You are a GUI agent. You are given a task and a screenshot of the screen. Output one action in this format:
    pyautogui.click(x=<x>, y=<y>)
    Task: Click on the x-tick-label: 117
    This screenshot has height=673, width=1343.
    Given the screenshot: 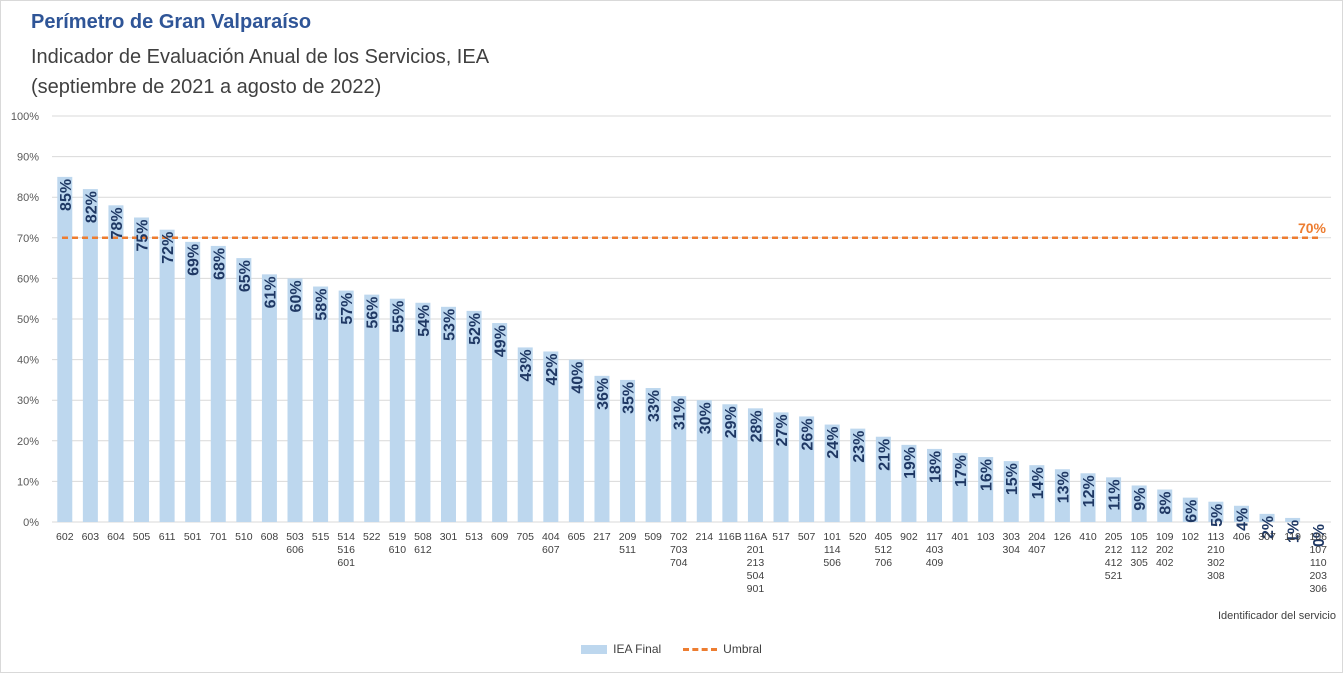 What is the action you would take?
    pyautogui.click(x=934, y=537)
    